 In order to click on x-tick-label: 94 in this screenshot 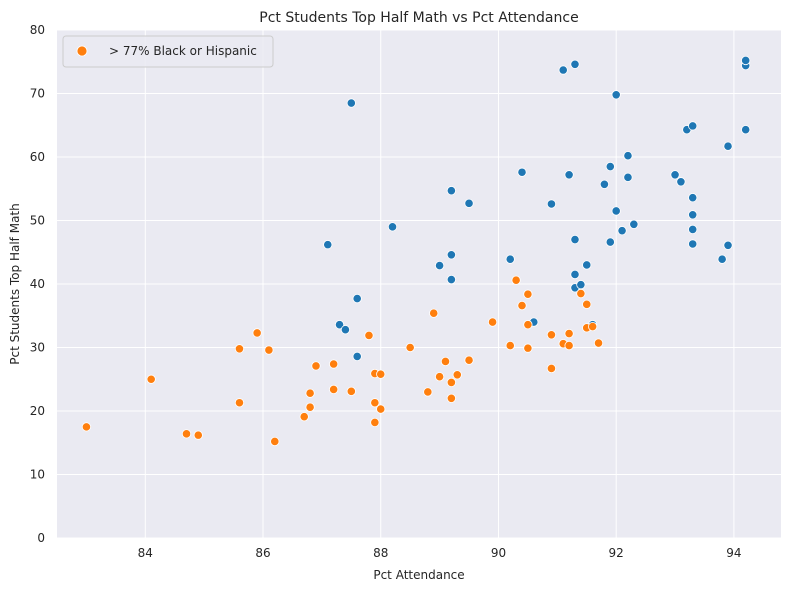, I will do `click(733, 553)`.